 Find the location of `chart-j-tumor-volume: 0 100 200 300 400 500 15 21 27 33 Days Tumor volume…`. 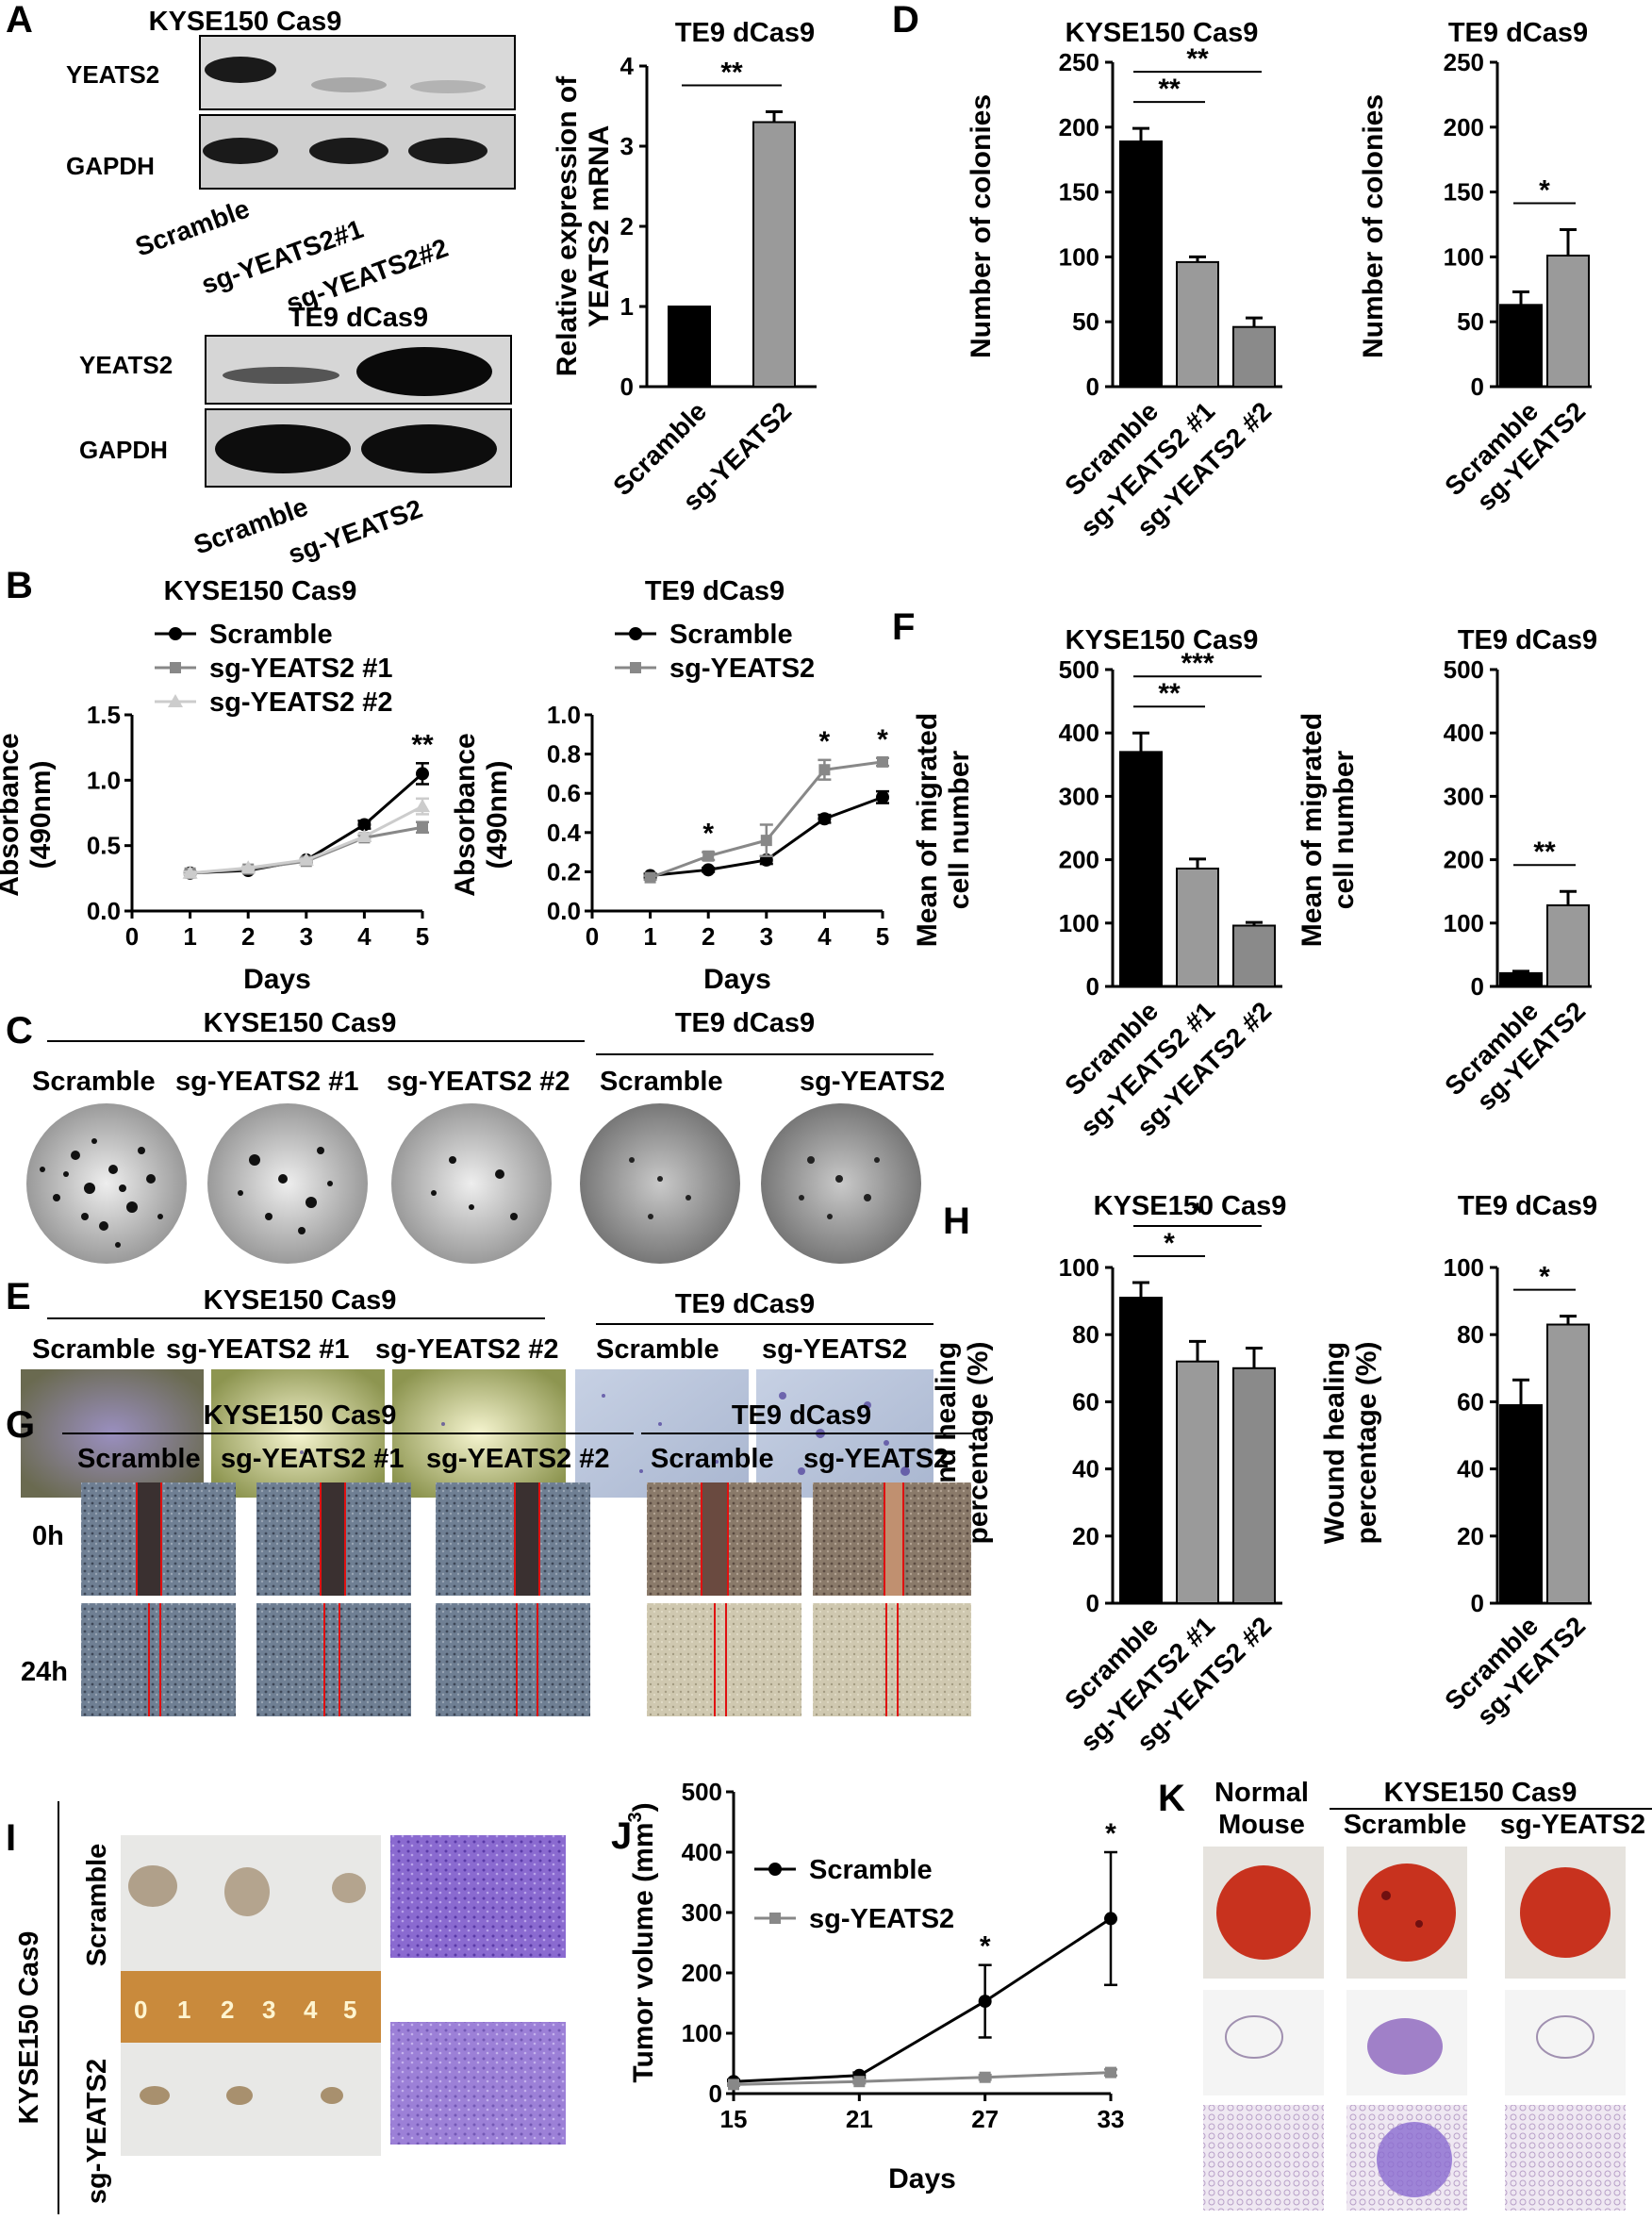

chart-j-tumor-volume: 0 100 200 300 400 500 15 21 27 33 Days Tumor volume… is located at coordinates (874, 1987).